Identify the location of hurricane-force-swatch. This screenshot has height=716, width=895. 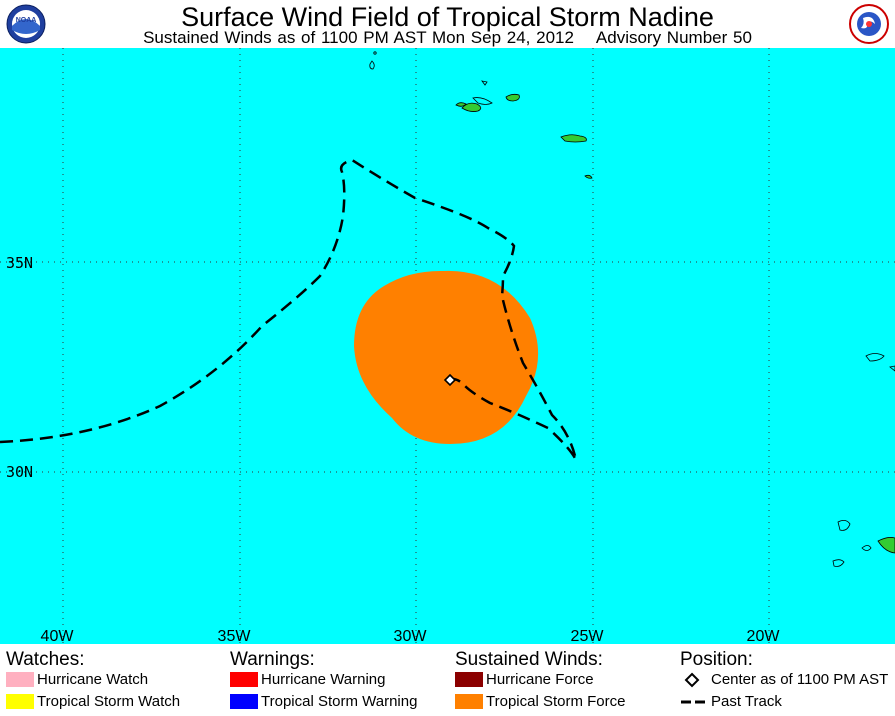
(469, 679).